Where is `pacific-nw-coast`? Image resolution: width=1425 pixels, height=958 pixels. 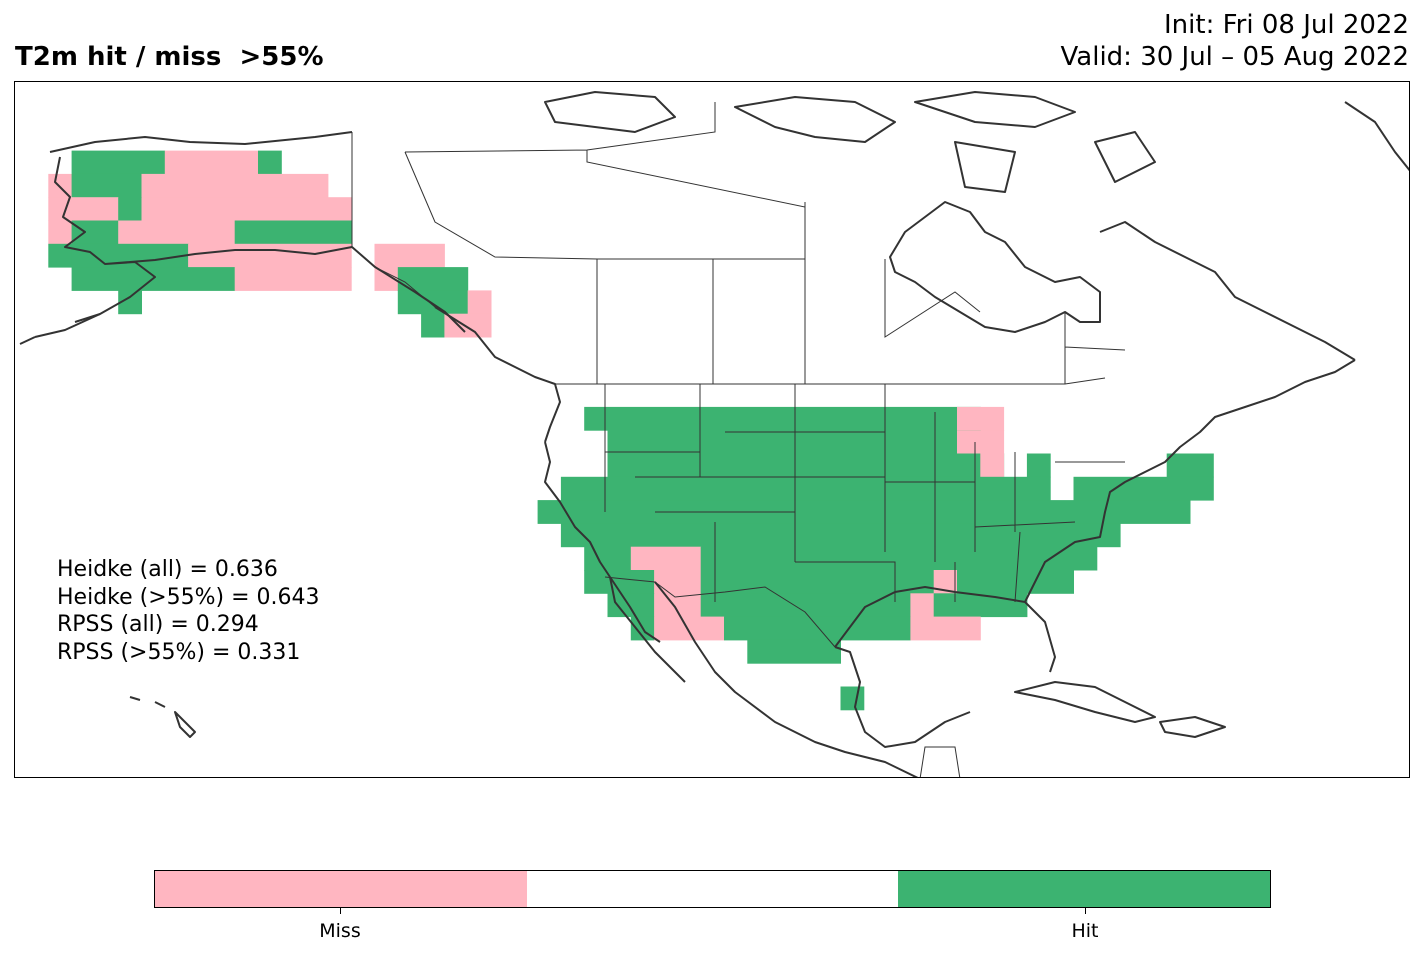
pacific-nw-coast is located at coordinates (497, 374).